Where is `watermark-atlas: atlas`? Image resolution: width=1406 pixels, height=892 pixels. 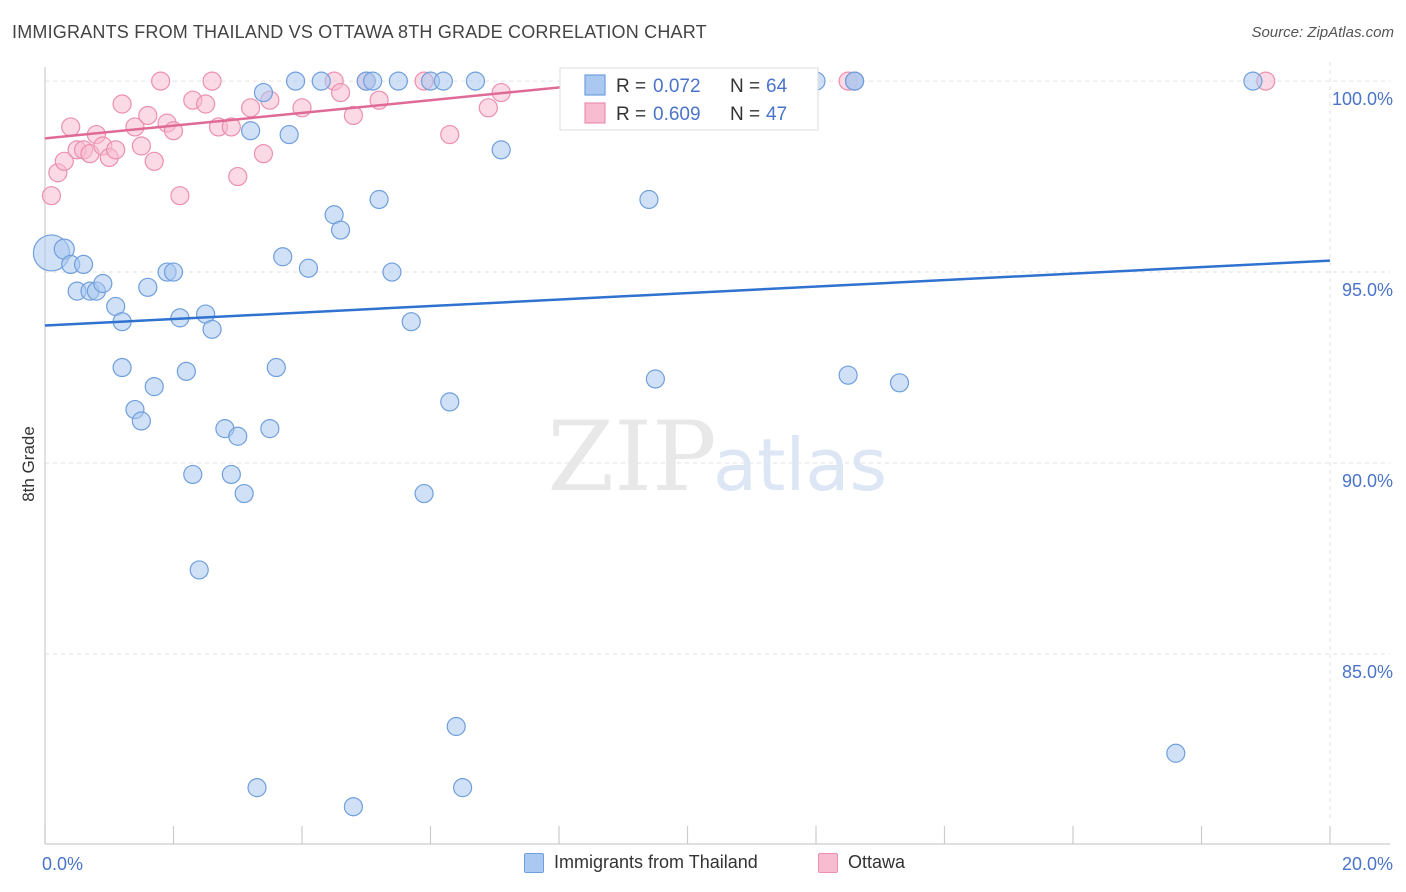
watermark-atlas: atlas is located at coordinates (800, 465).